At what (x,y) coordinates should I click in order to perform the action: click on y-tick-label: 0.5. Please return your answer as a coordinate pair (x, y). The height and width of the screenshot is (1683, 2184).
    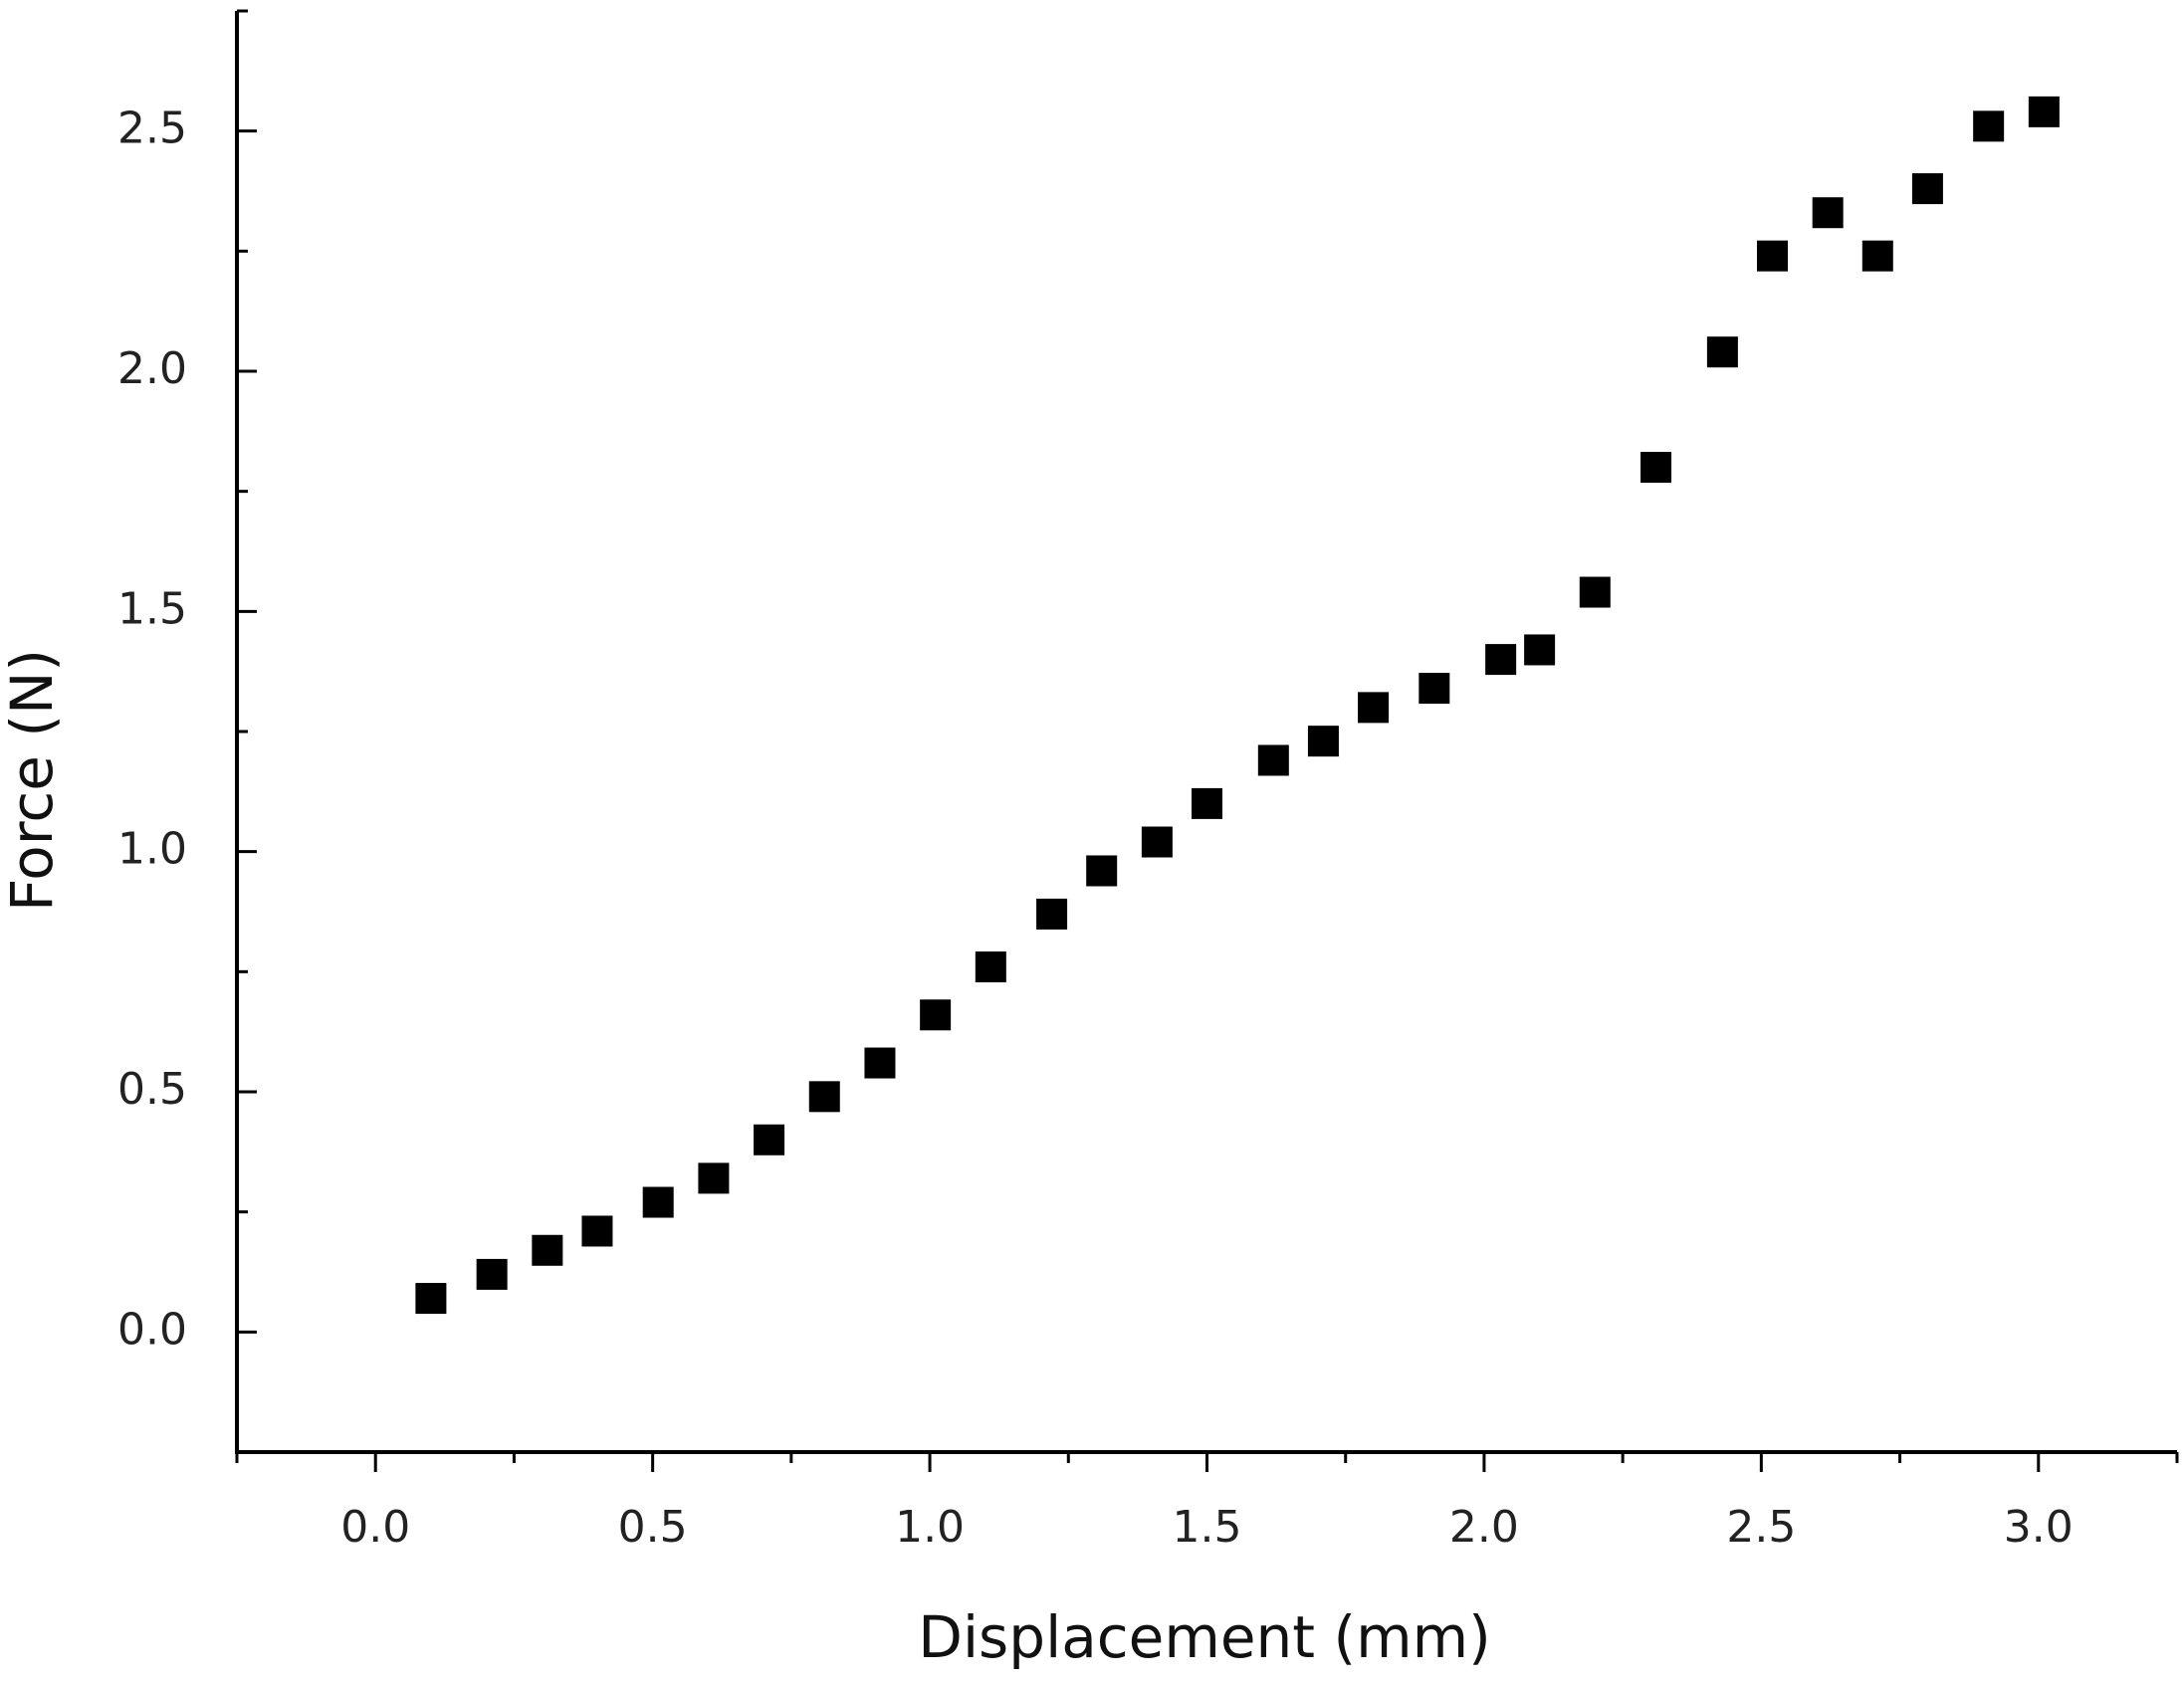
    Looking at the image, I should click on (152, 1090).